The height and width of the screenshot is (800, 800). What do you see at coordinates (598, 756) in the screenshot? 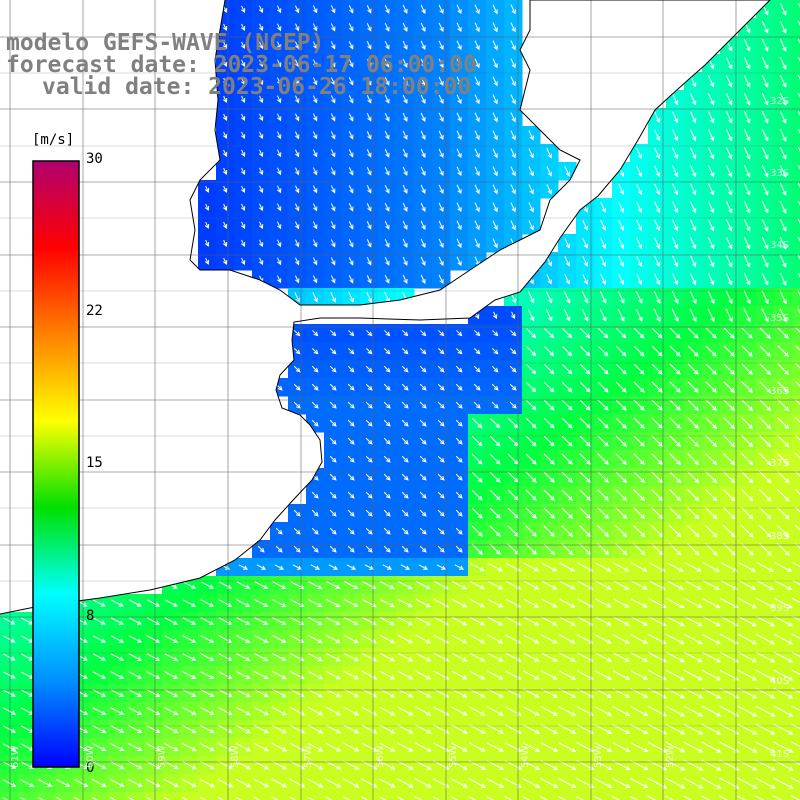
I see `lon-label: 53W` at bounding box center [598, 756].